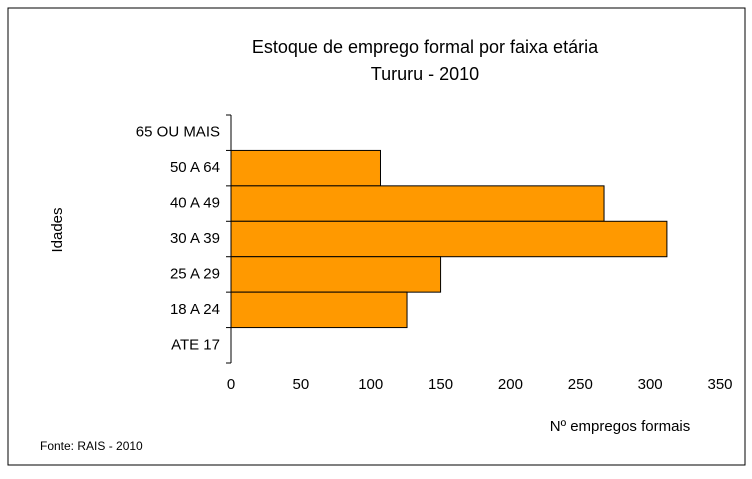 This screenshot has width=752, height=479. I want to click on y-tick-label: 40 A 49, so click(195, 203).